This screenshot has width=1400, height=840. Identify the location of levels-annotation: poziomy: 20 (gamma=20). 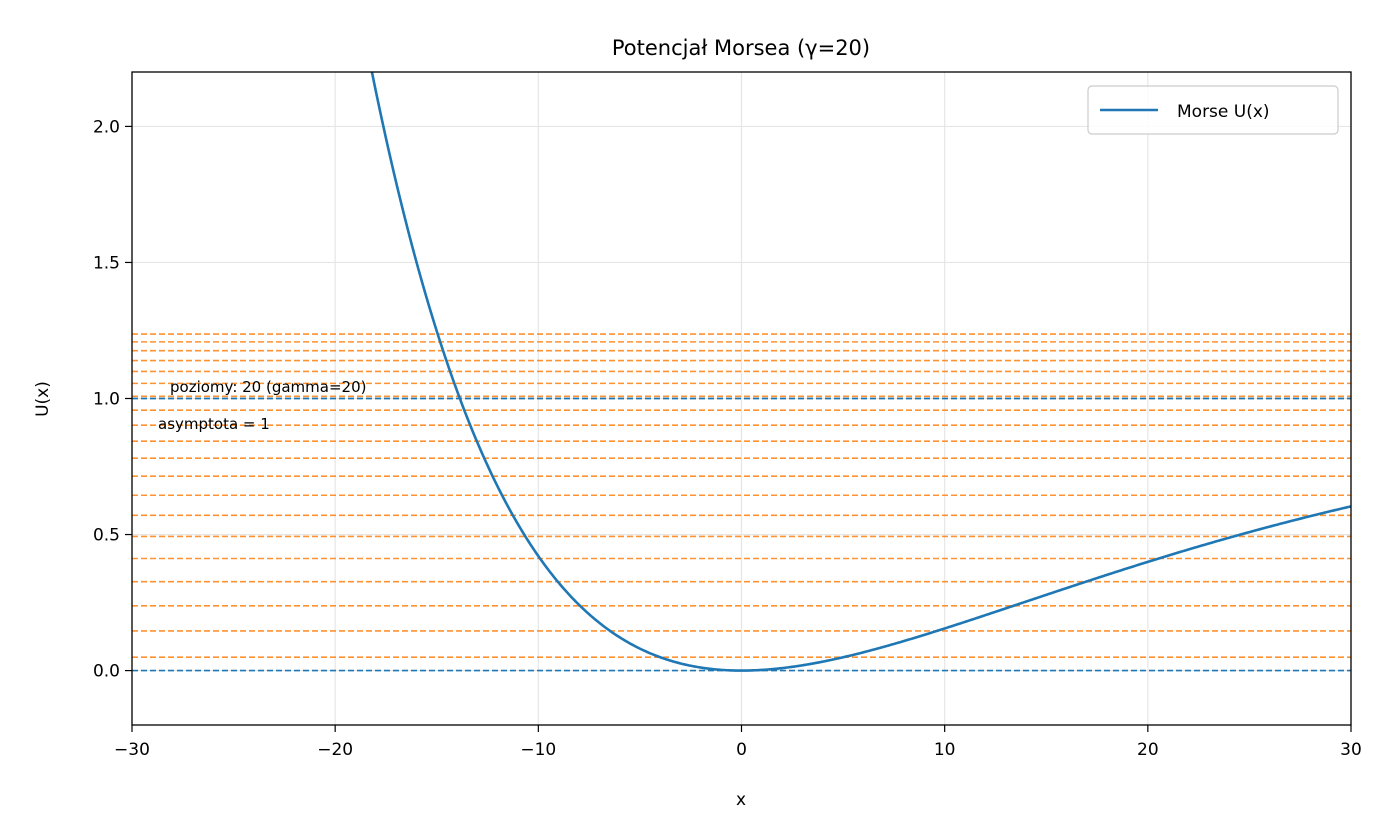
(268, 387).